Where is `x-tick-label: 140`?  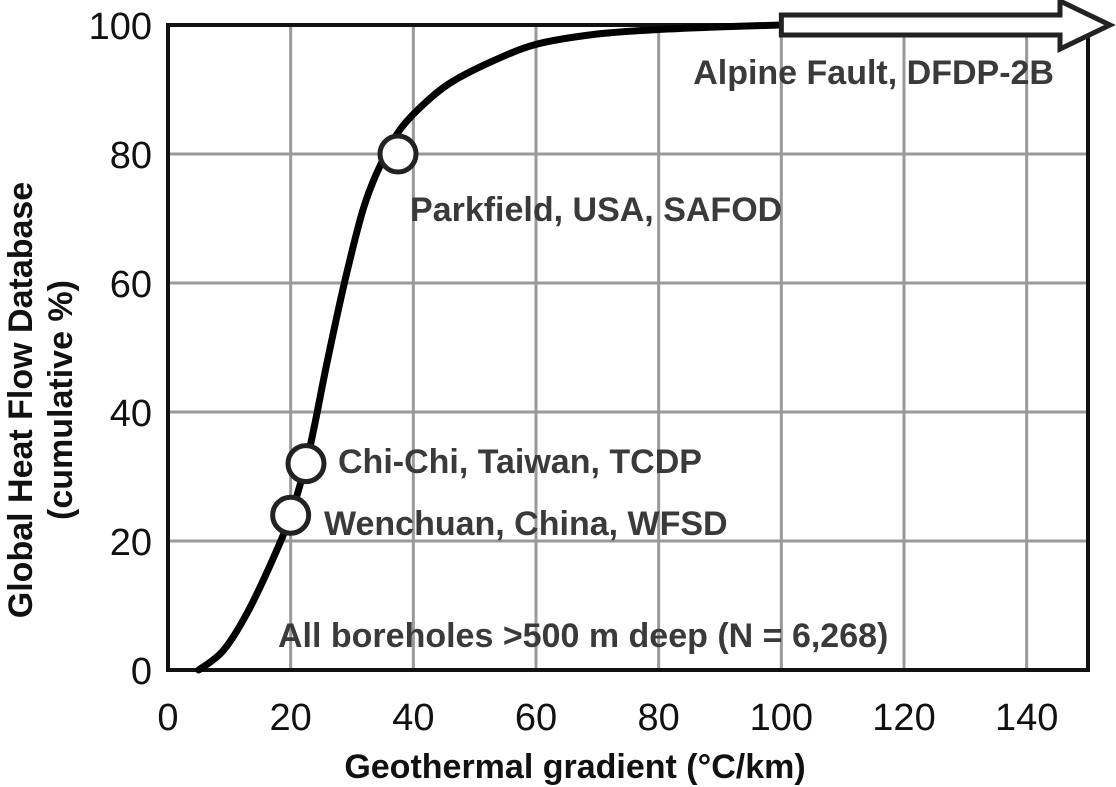 x-tick-label: 140 is located at coordinates (1026, 718).